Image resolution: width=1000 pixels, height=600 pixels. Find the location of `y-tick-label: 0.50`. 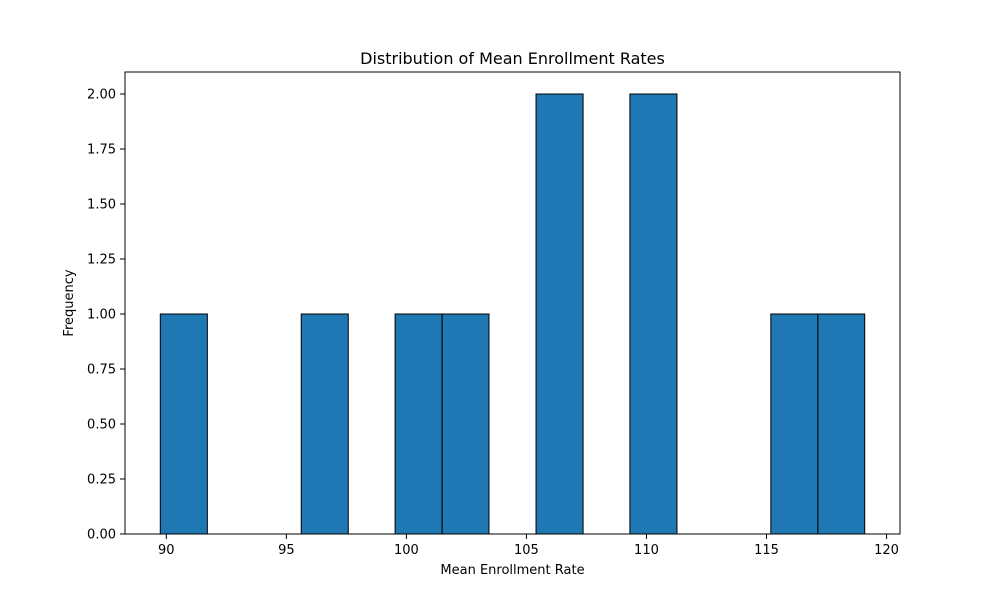

y-tick-label: 0.50 is located at coordinates (101, 425).